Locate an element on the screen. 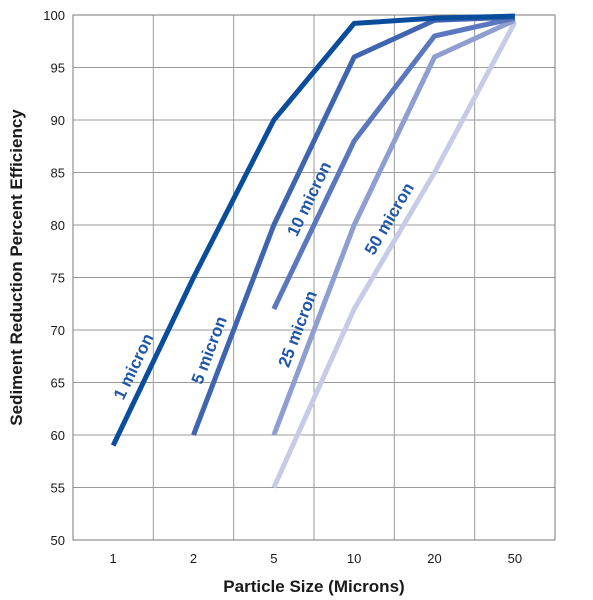  x-tick-label: 20 is located at coordinates (434, 558).